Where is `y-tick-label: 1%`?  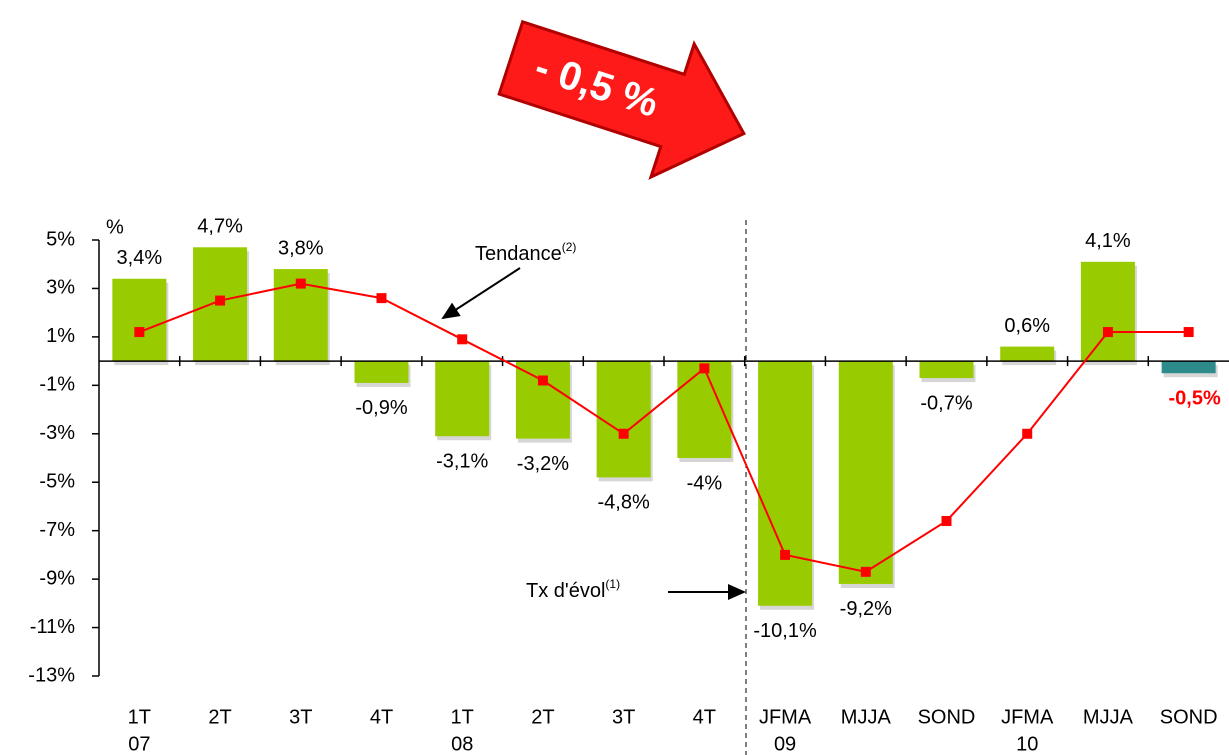 y-tick-label: 1% is located at coordinates (60, 336).